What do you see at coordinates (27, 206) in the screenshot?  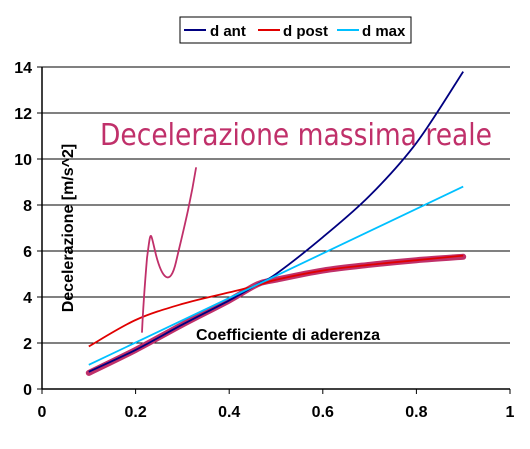 I see `y-tick-label-8: 8` at bounding box center [27, 206].